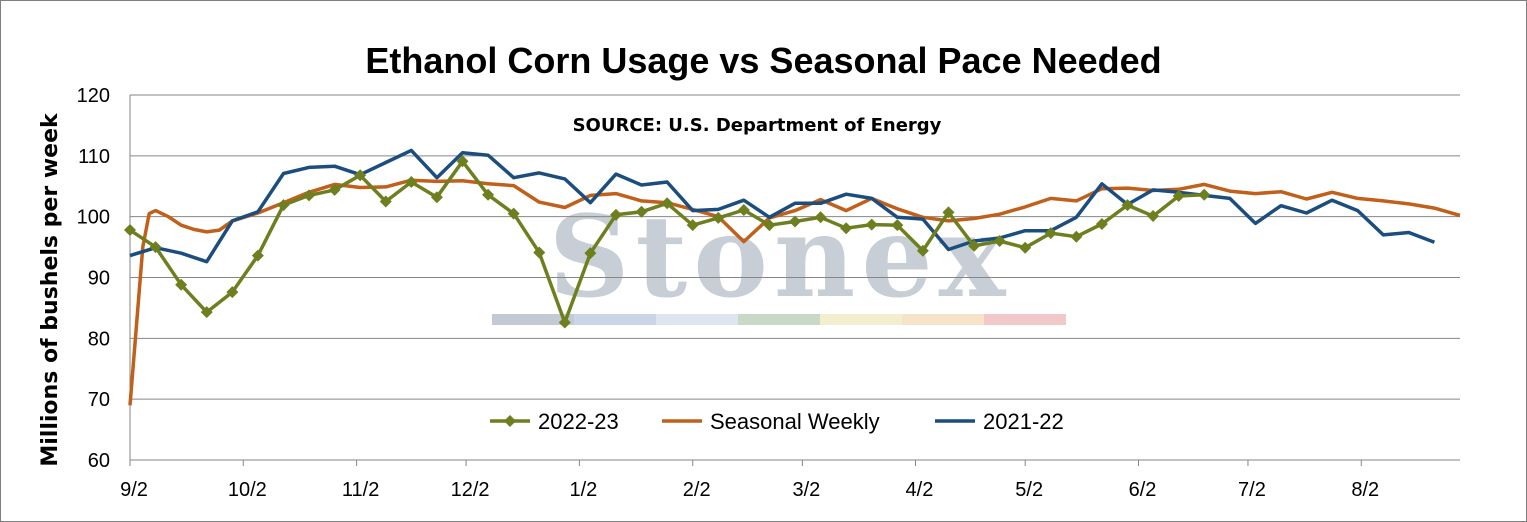  Describe the element at coordinates (99, 339) in the screenshot. I see `y-tick-label: 80` at that location.